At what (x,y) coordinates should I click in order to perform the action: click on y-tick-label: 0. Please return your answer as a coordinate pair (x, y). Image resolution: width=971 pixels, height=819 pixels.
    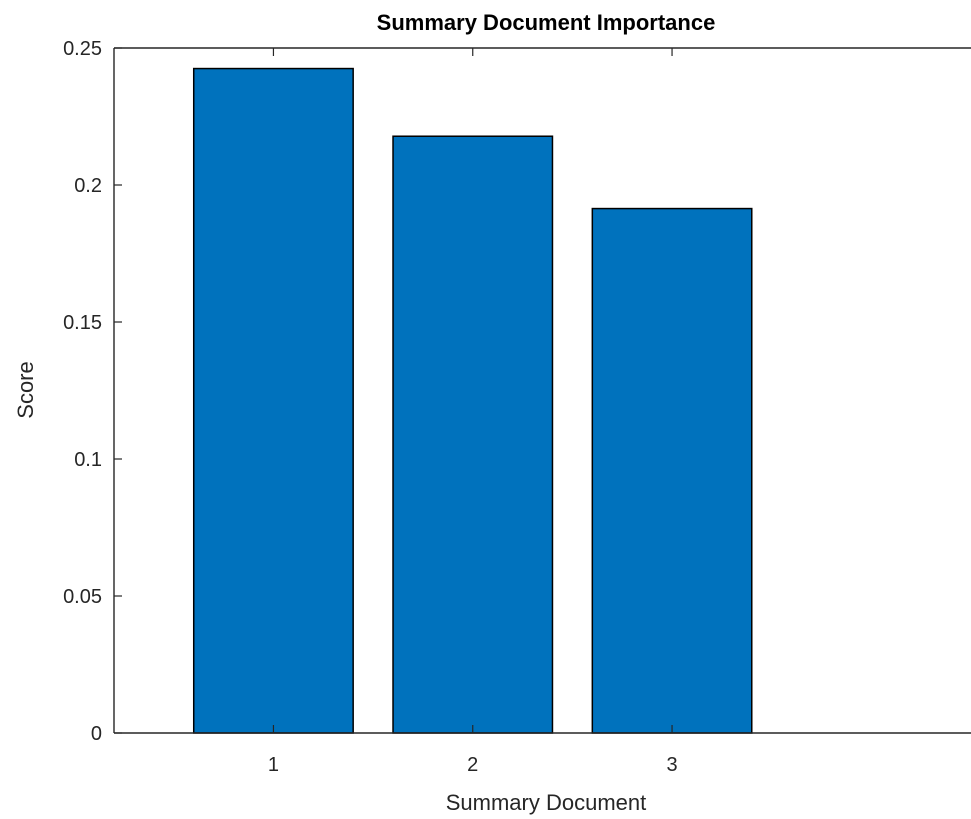
    Looking at the image, I should click on (96, 734).